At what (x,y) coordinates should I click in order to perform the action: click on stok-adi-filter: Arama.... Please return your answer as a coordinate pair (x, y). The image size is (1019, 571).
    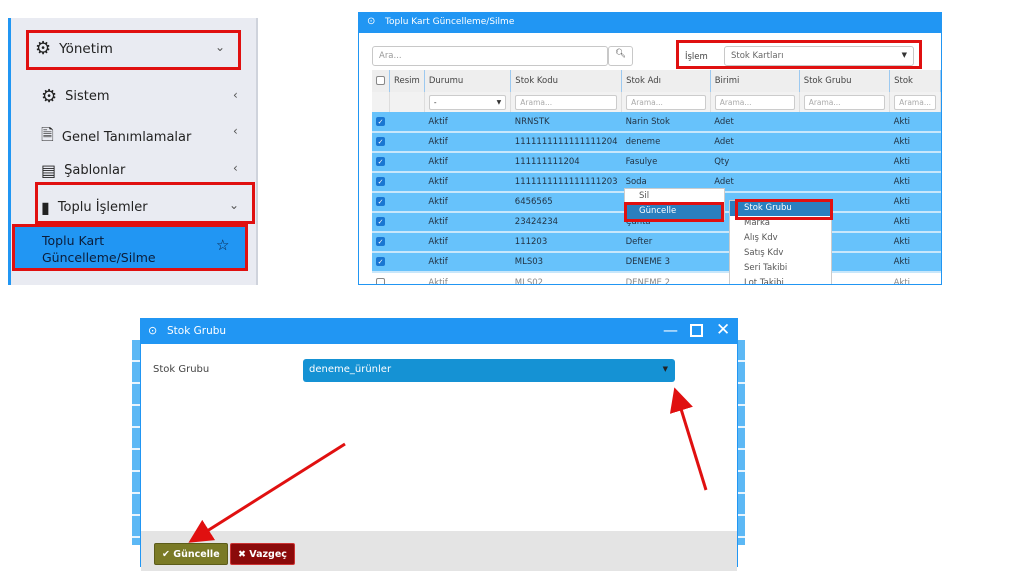
    Looking at the image, I should click on (666, 102).